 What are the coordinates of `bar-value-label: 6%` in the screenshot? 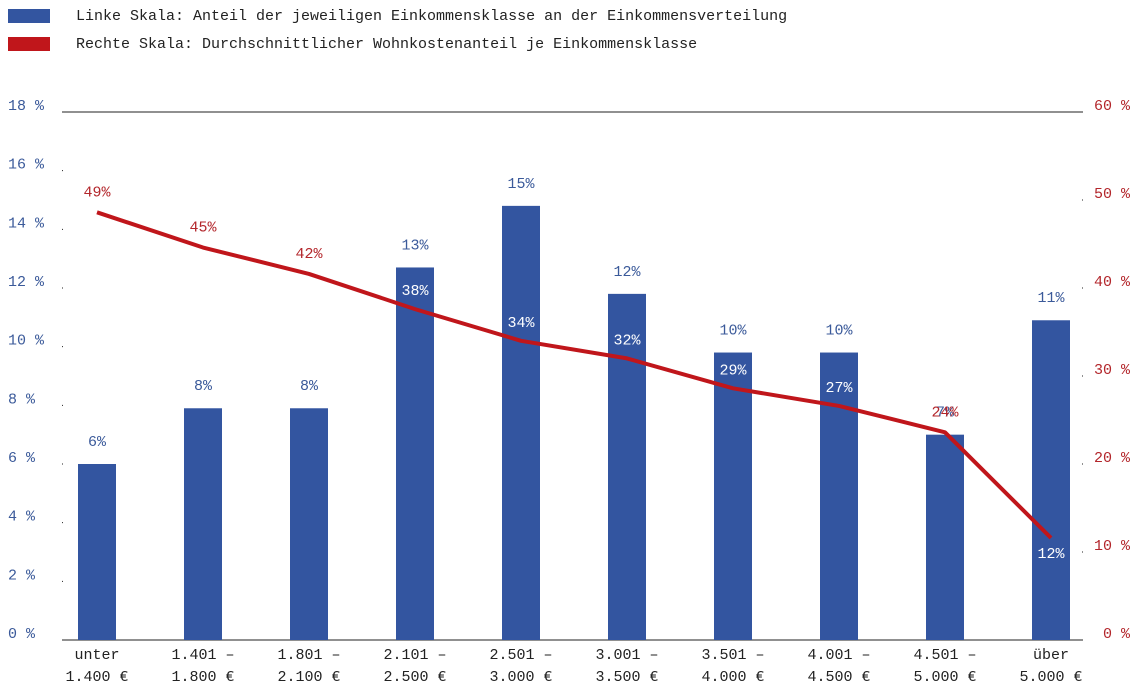 It's located at (97, 442).